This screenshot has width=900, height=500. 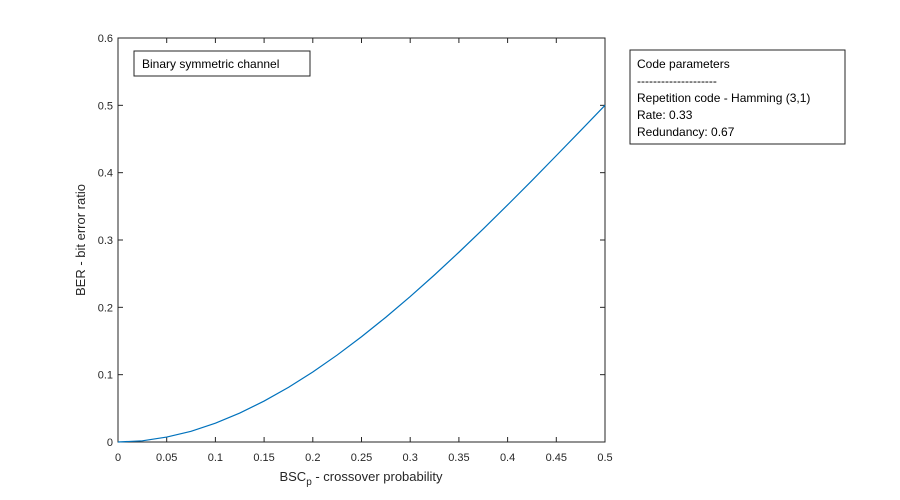 What do you see at coordinates (683, 64) in the screenshot?
I see `legend-line-title: Code parameters` at bounding box center [683, 64].